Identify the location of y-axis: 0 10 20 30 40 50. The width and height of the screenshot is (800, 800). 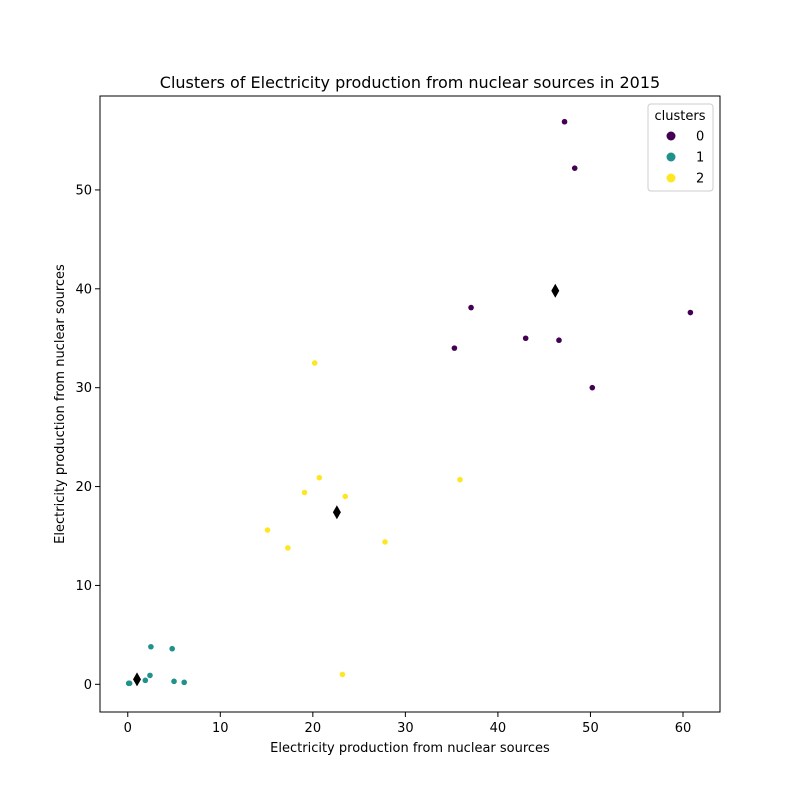
(87, 438).